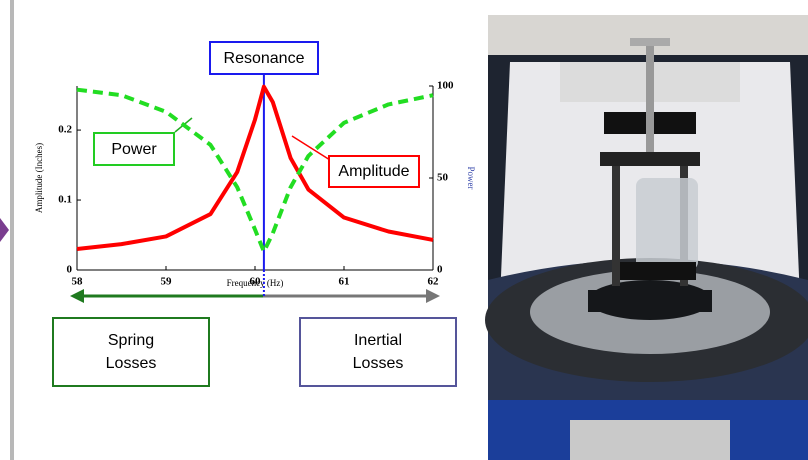  What do you see at coordinates (471, 178) in the screenshot?
I see `y2-axis-label: Power` at bounding box center [471, 178].